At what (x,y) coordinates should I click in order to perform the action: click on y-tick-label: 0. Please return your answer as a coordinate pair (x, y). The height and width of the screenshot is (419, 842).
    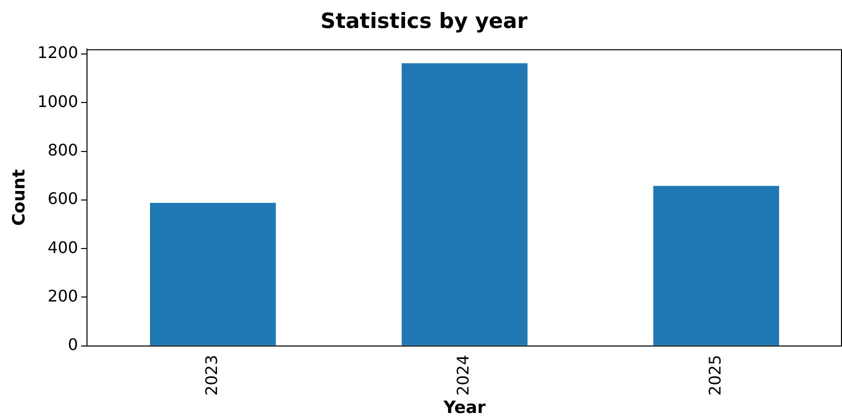
    Looking at the image, I should click on (73, 344).